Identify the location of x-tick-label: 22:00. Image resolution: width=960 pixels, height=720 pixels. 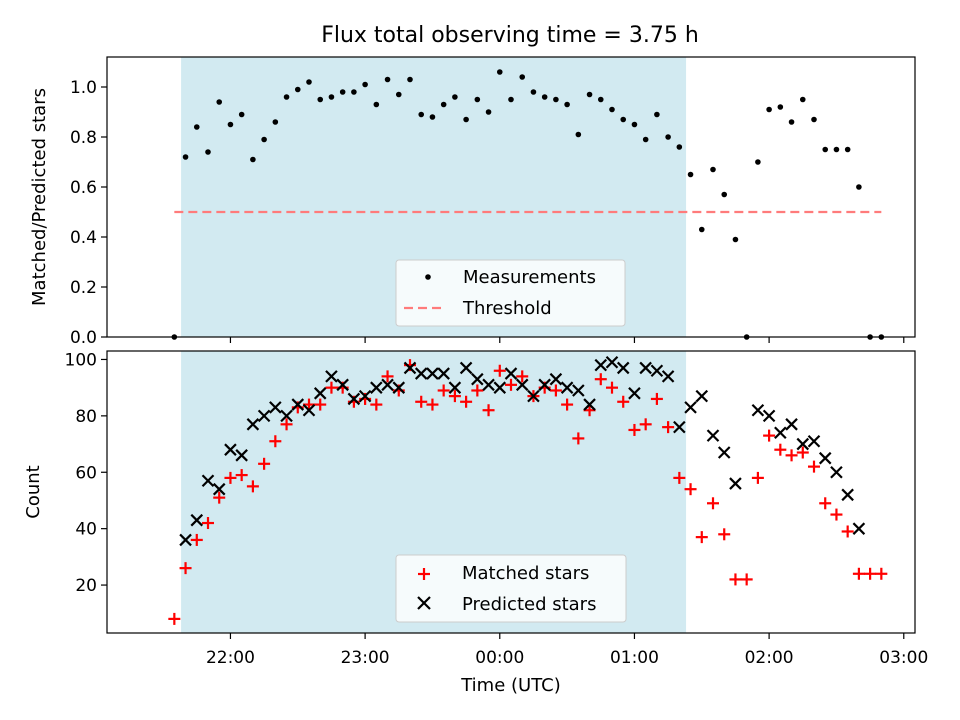
(230, 658).